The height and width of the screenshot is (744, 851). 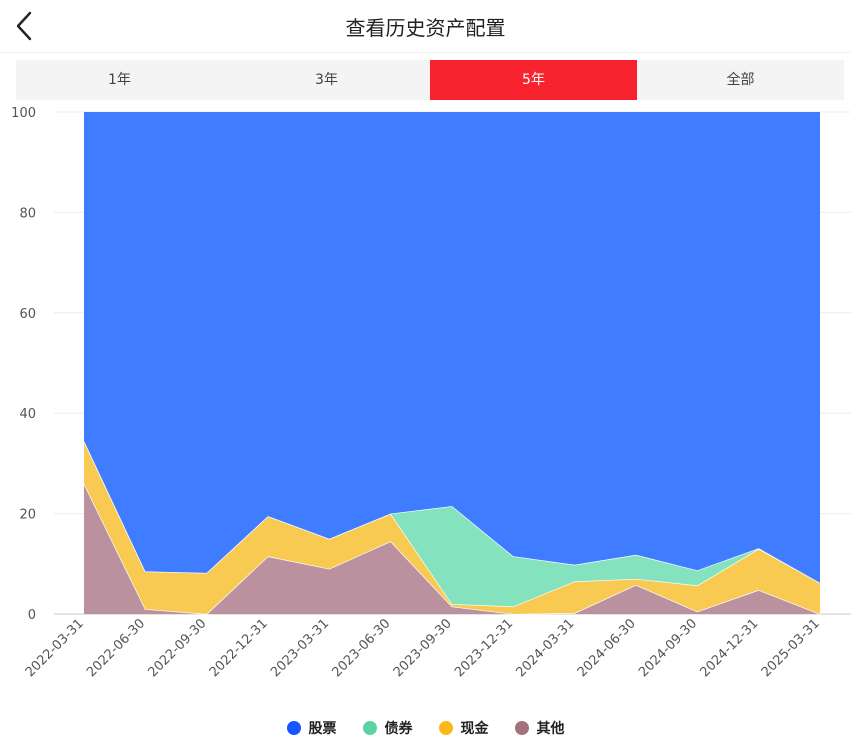 What do you see at coordinates (361, 648) in the screenshot?
I see `x-tick-label: 2023-06-30` at bounding box center [361, 648].